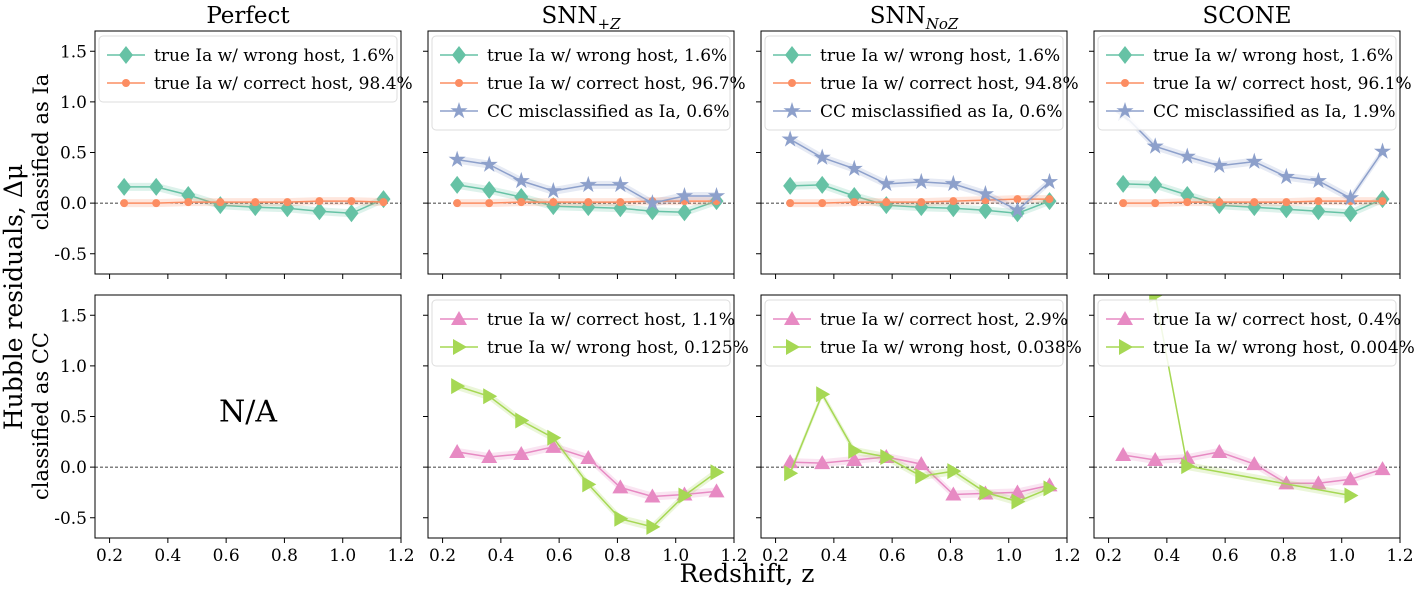  What do you see at coordinates (944, 320) in the screenshot?
I see `legend-label: true Ia w/ correct host, 2.9%` at bounding box center [944, 320].